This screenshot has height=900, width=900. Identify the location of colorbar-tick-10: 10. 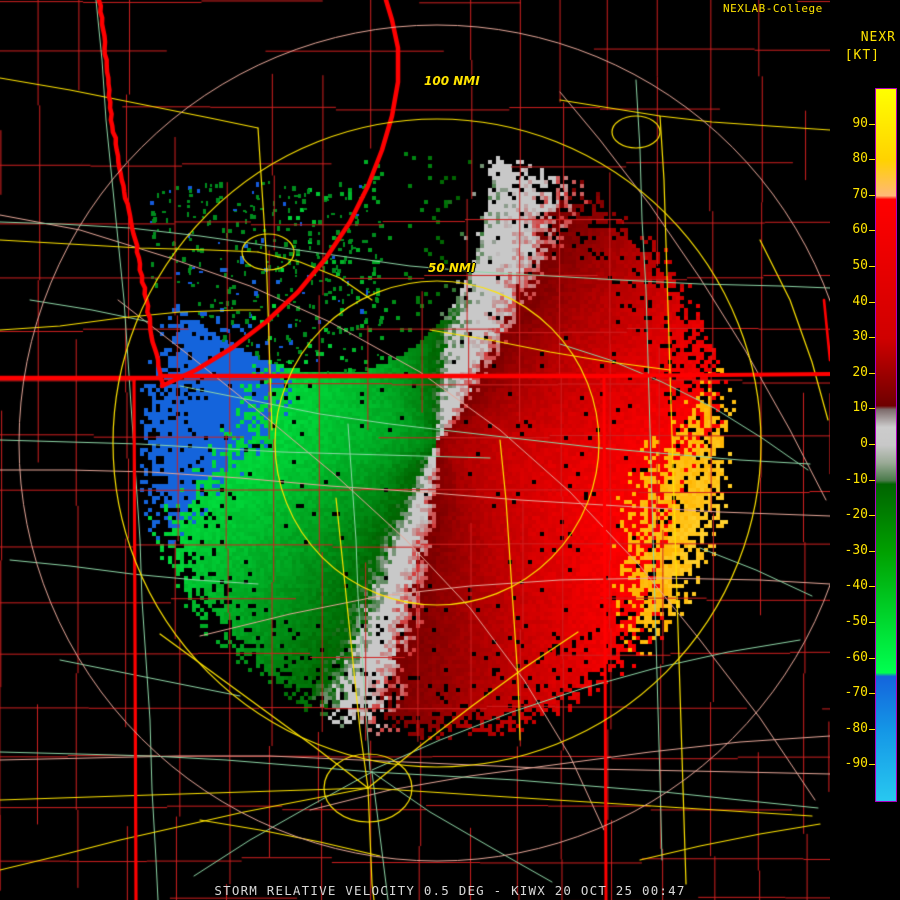
(860, 408).